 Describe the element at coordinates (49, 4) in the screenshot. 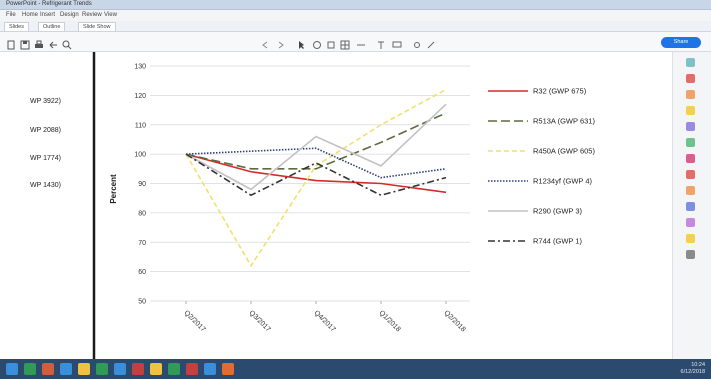

I see `window-title: PowerPoint - Refrigerant Trends` at that location.